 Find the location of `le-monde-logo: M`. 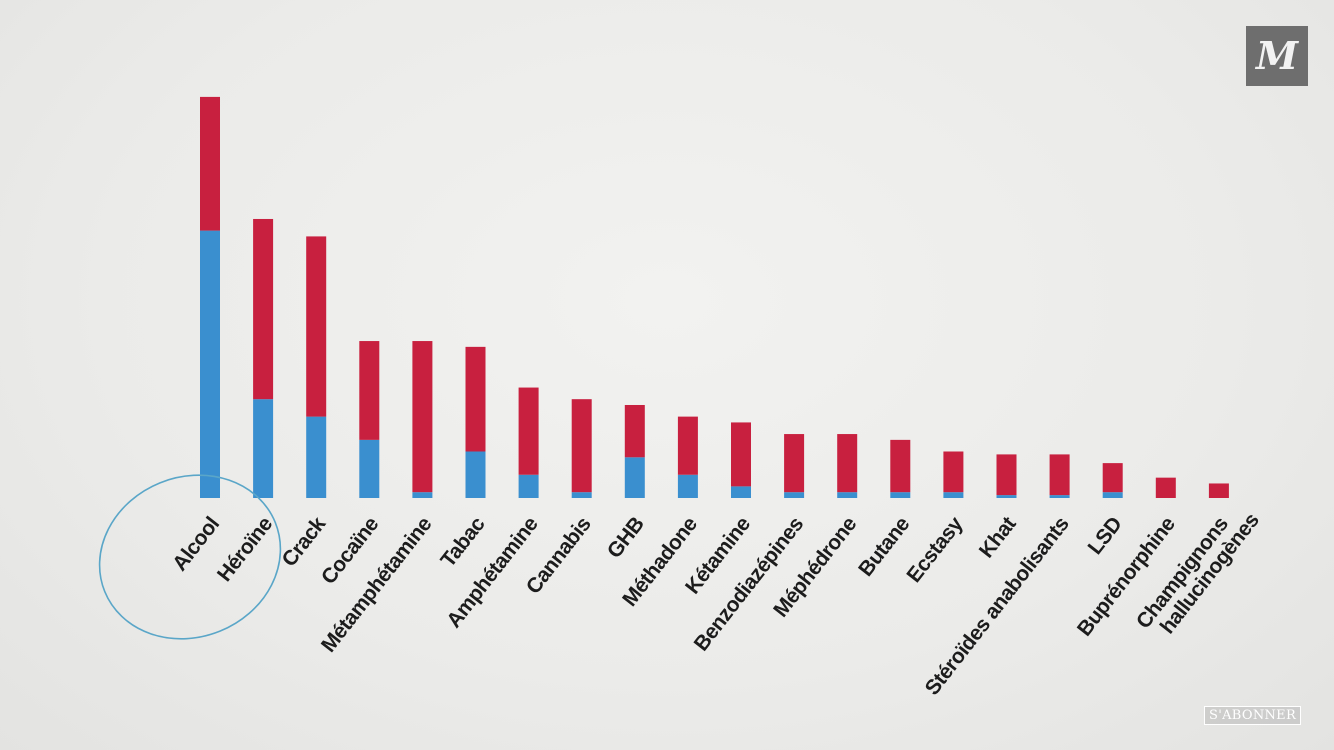

le-monde-logo: M is located at coordinates (1277, 56).